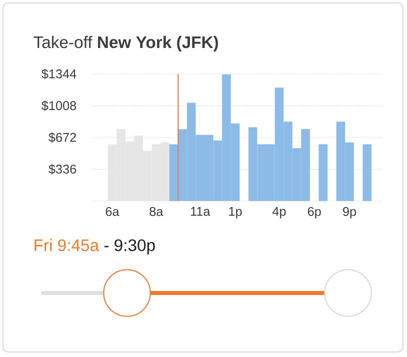 The image size is (407, 357). I want to click on x-tick-label: 8a, so click(157, 211).